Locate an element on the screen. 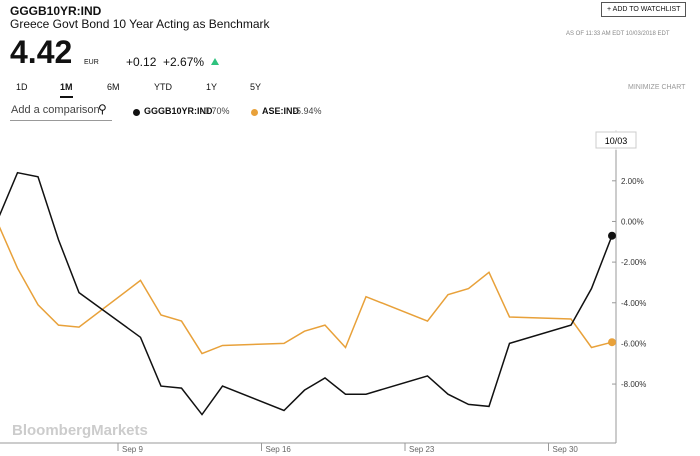 This screenshot has width=700, height=456. y-tick-label: -8.00% is located at coordinates (633, 384).